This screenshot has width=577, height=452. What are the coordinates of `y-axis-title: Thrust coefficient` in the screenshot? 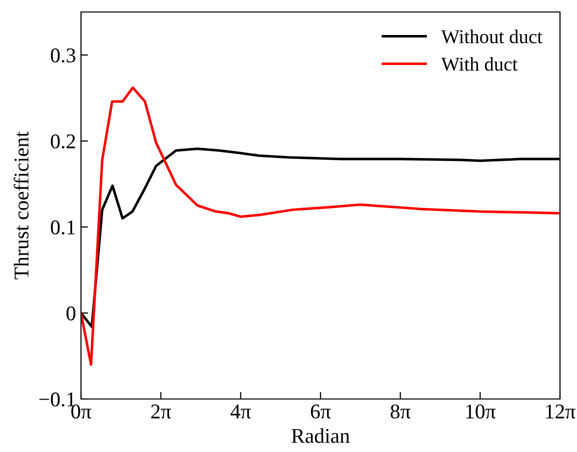 It's located at (21, 205).